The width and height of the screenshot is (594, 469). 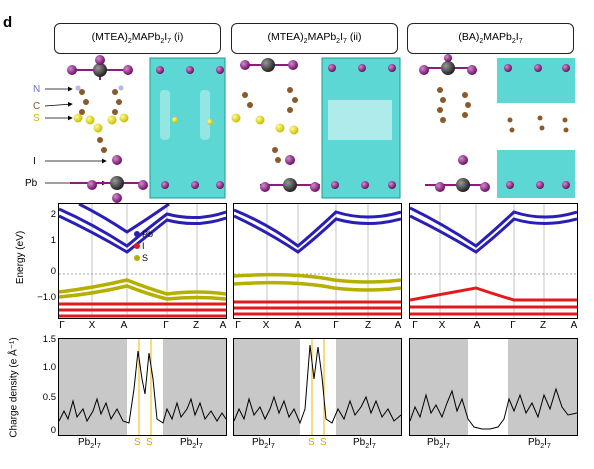 I want to click on charge-ytick: 1.0, so click(x=49, y=367).